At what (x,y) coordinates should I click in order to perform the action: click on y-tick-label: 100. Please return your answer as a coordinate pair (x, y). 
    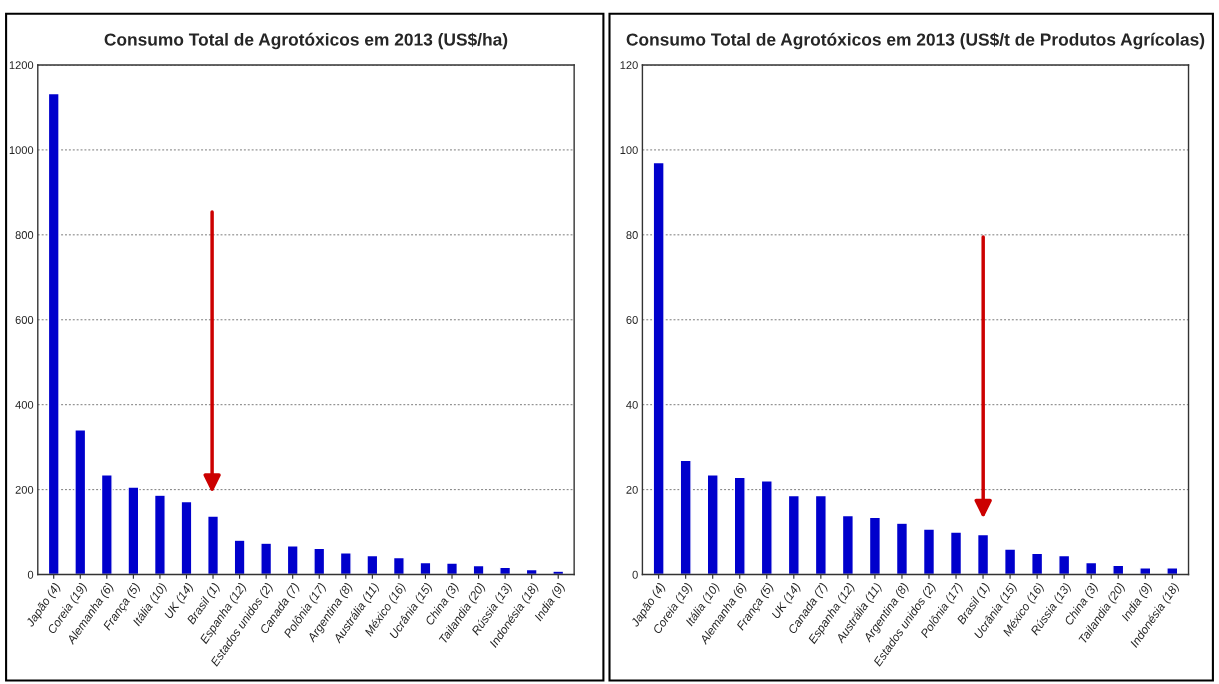
    Looking at the image, I should click on (629, 150).